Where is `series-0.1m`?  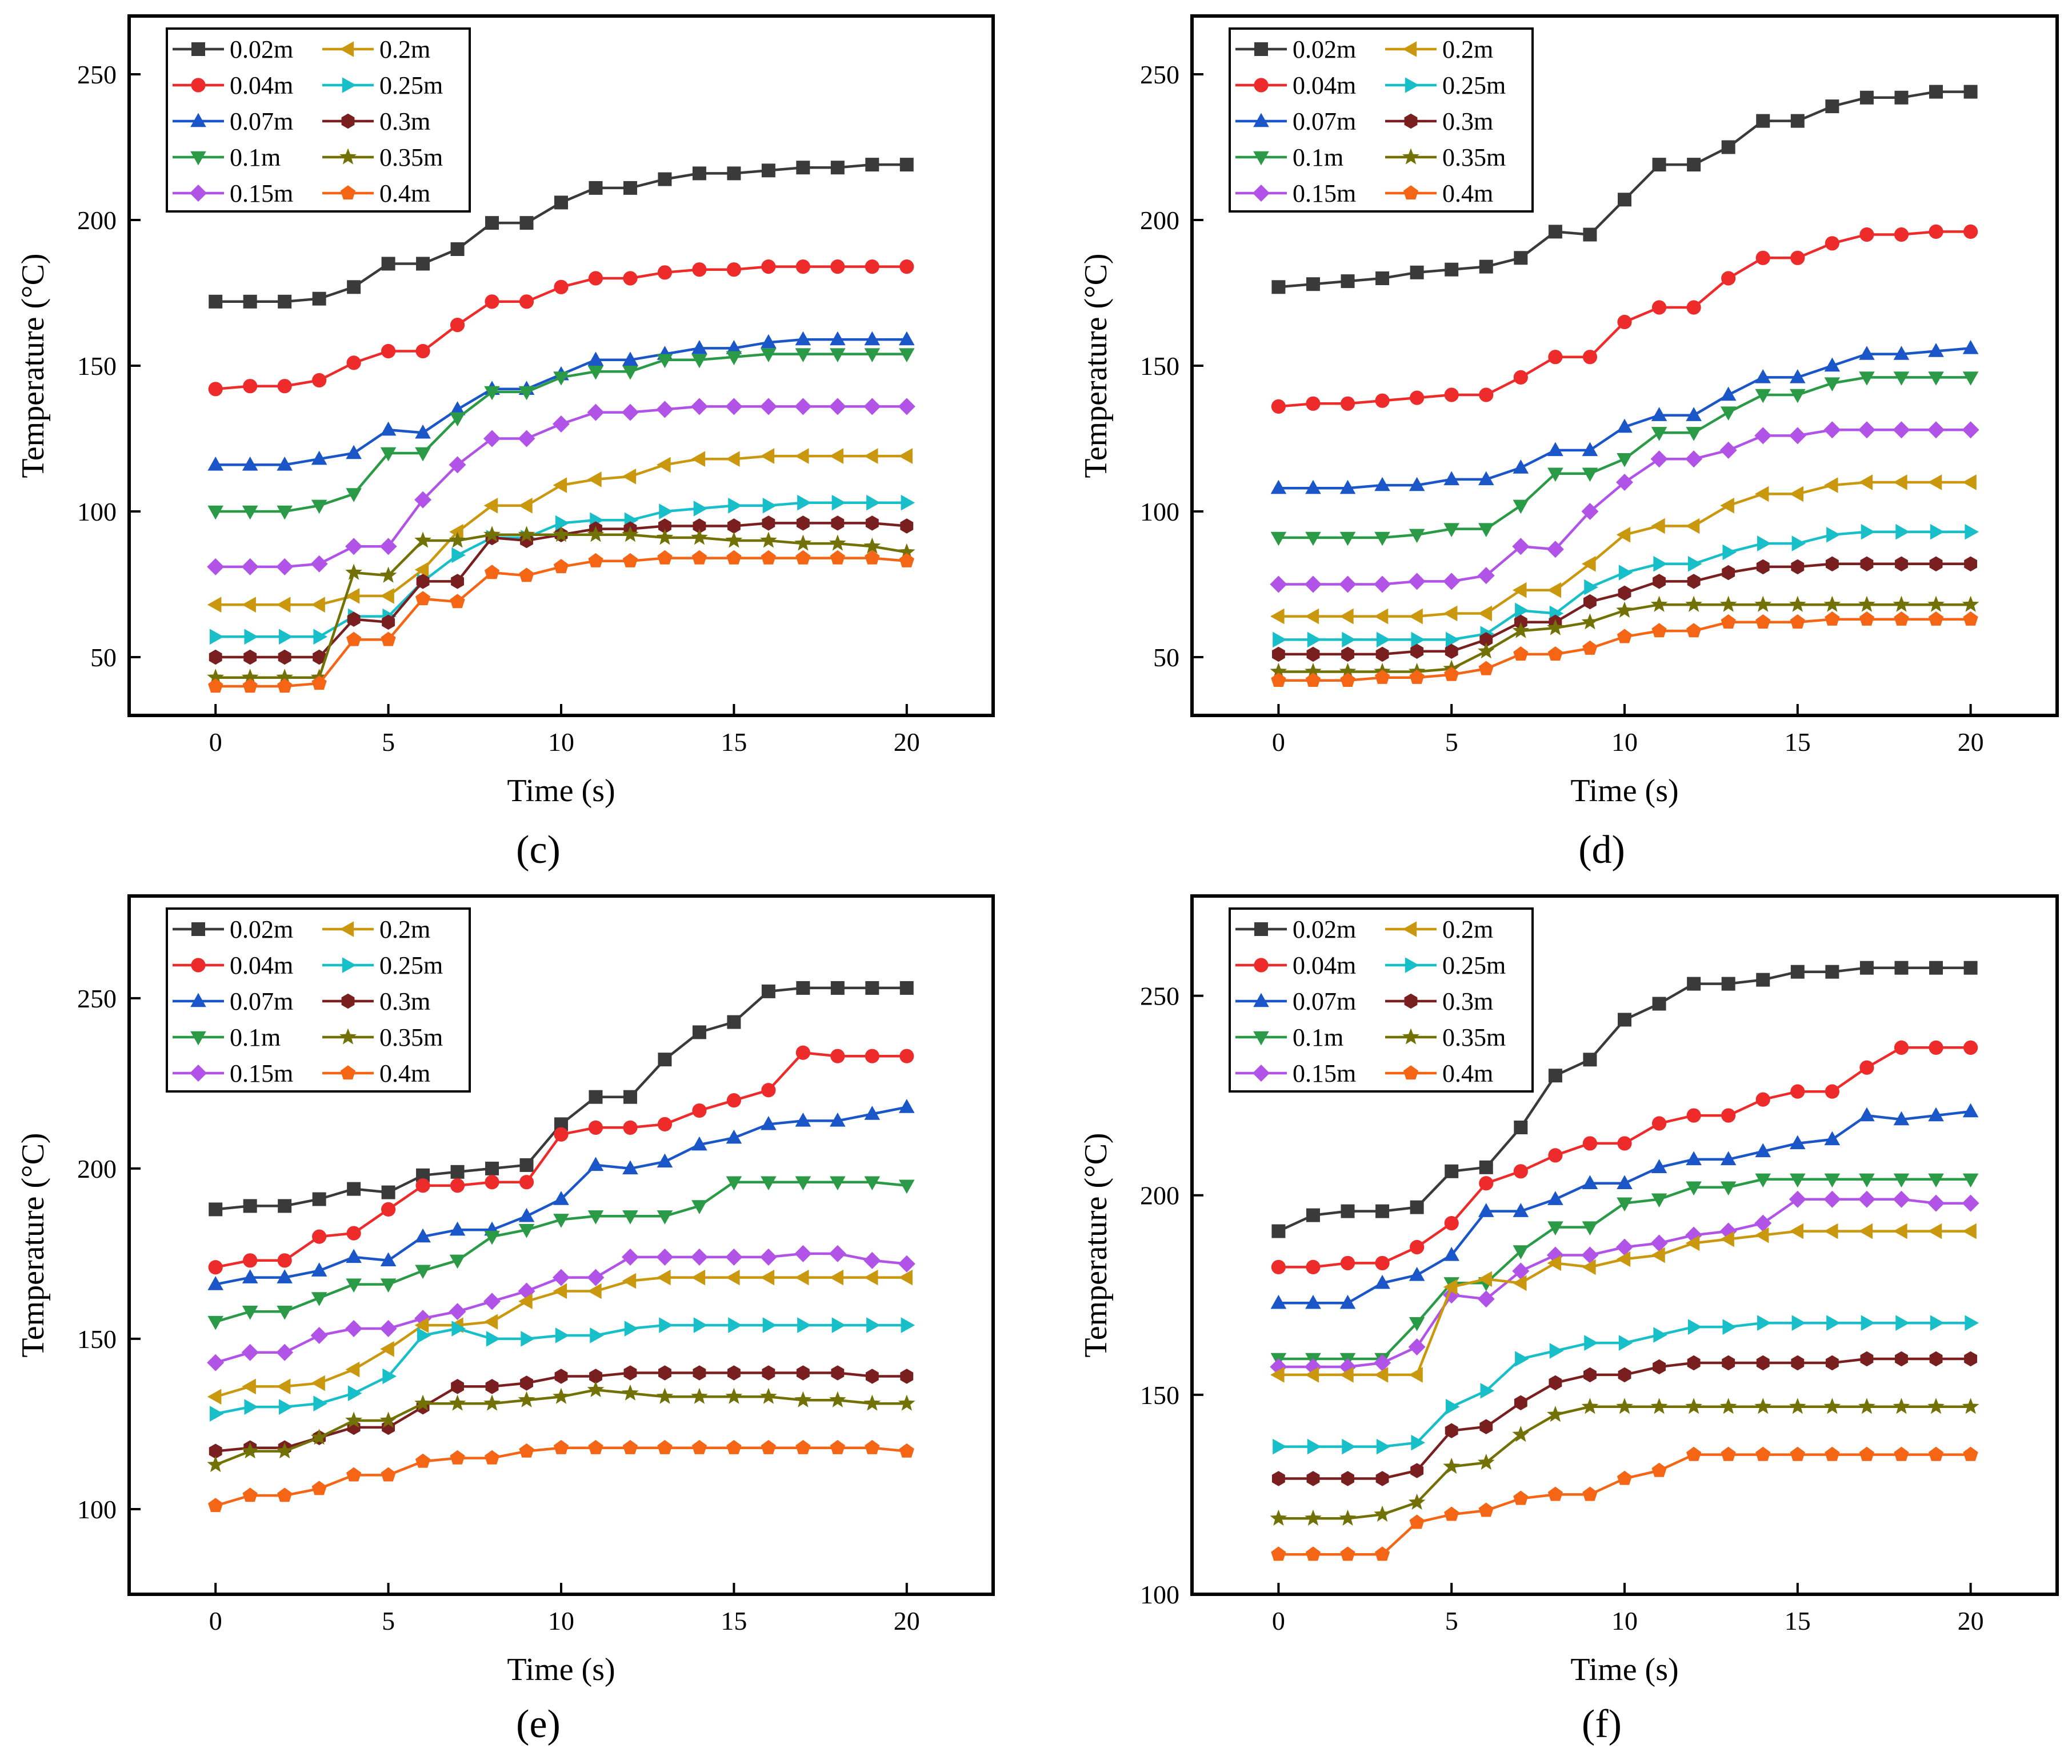 series-0.1m is located at coordinates (1624, 458).